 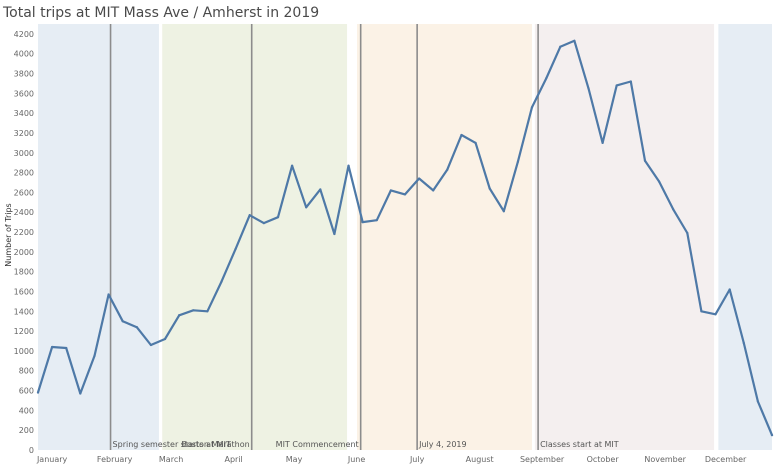 I want to click on y-tick-label: 2800, so click(x=24, y=173).